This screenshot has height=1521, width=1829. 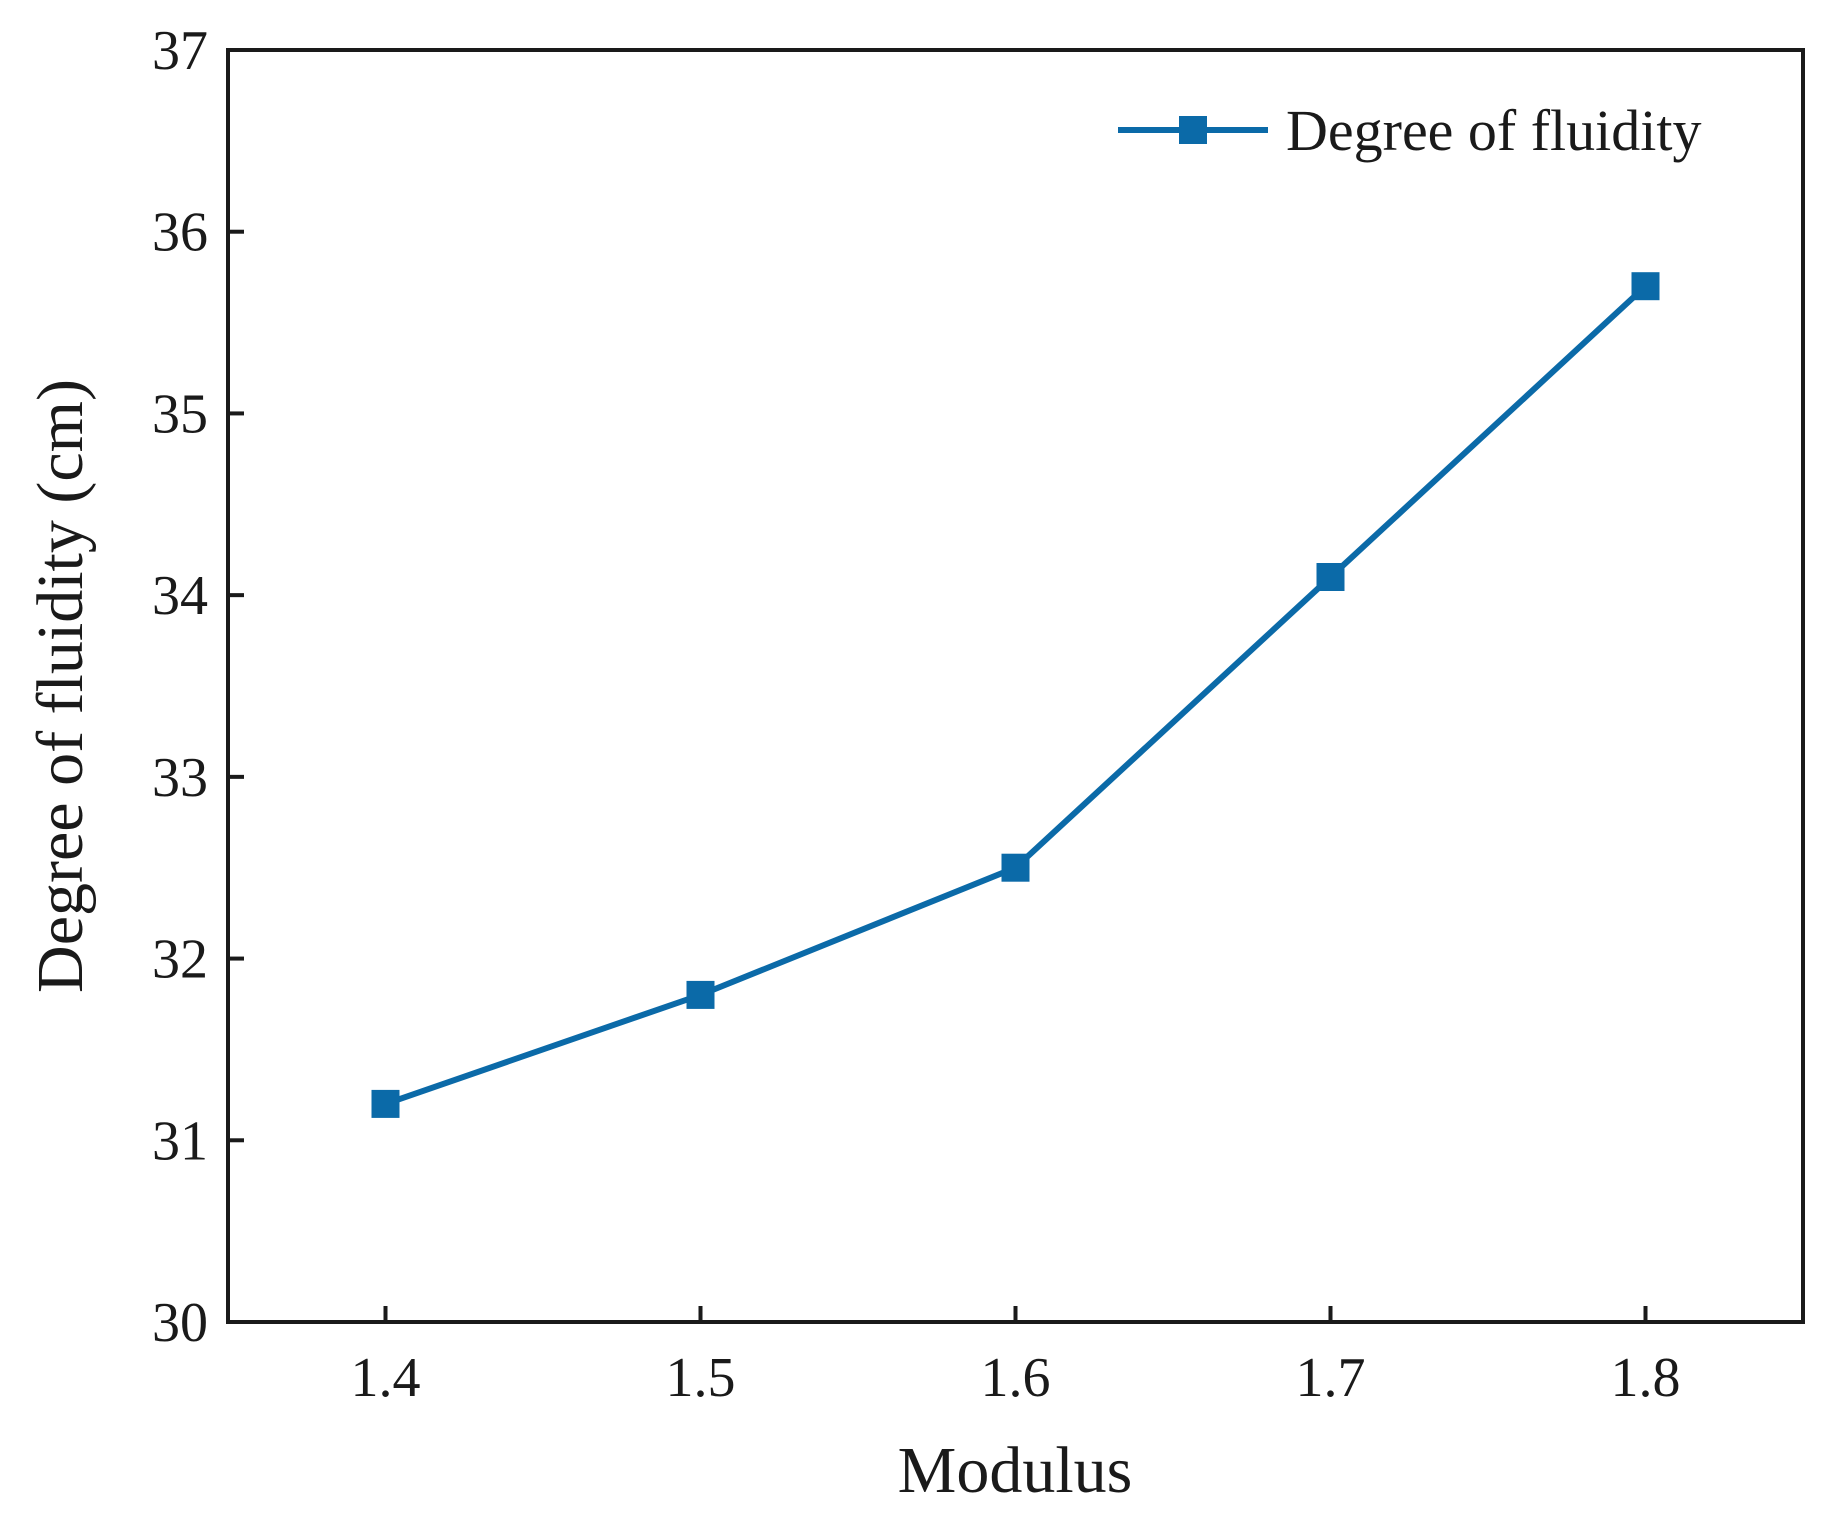 I want to click on y-tick-label: 33, so click(x=180, y=778).